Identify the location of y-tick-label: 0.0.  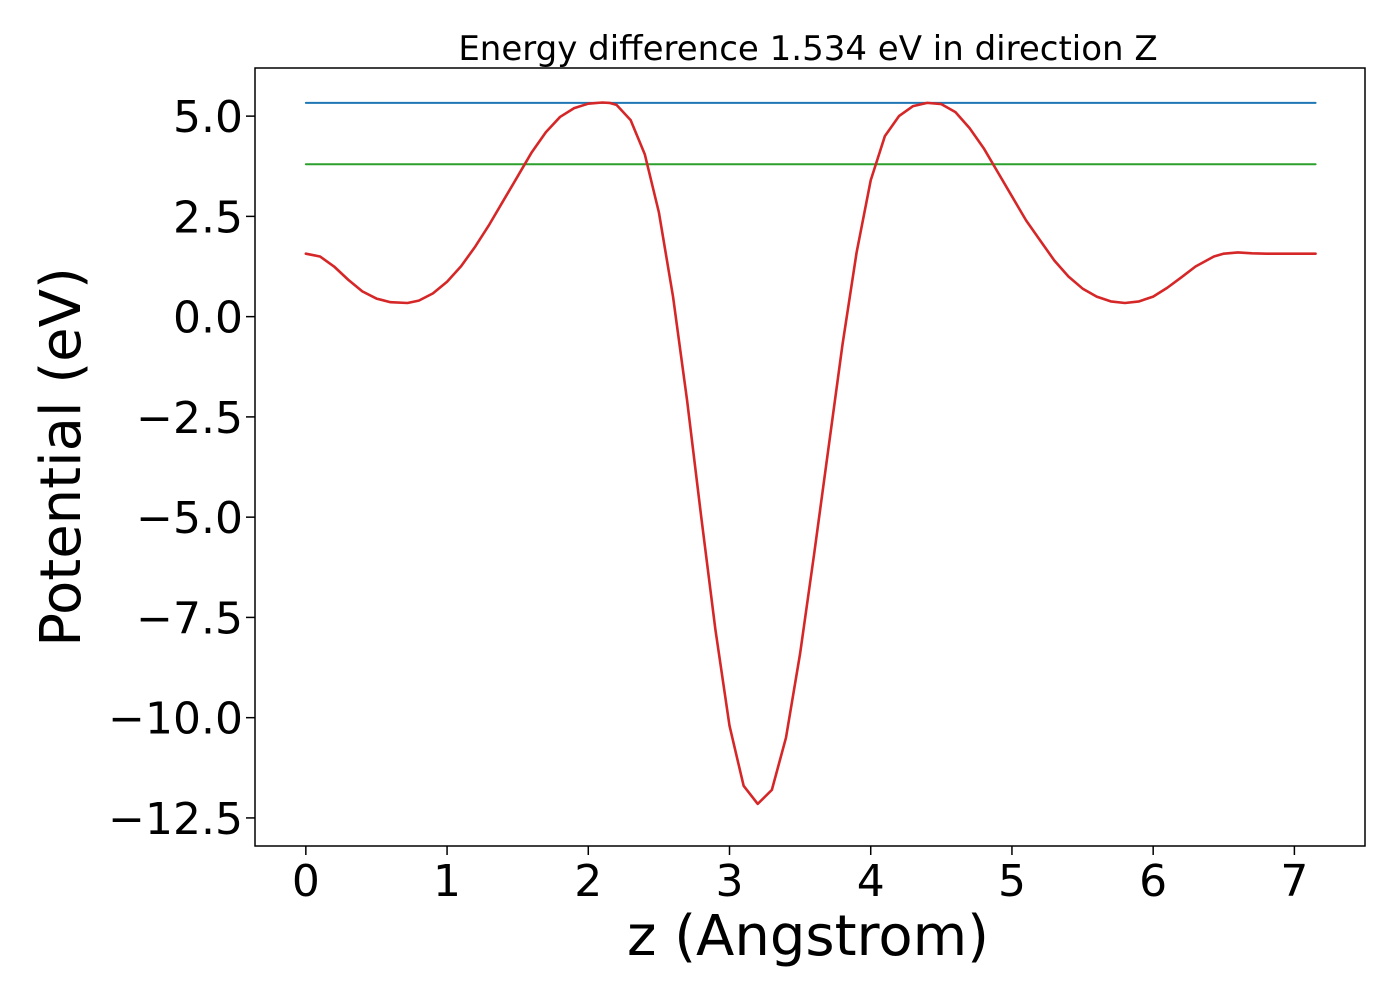
(208, 318).